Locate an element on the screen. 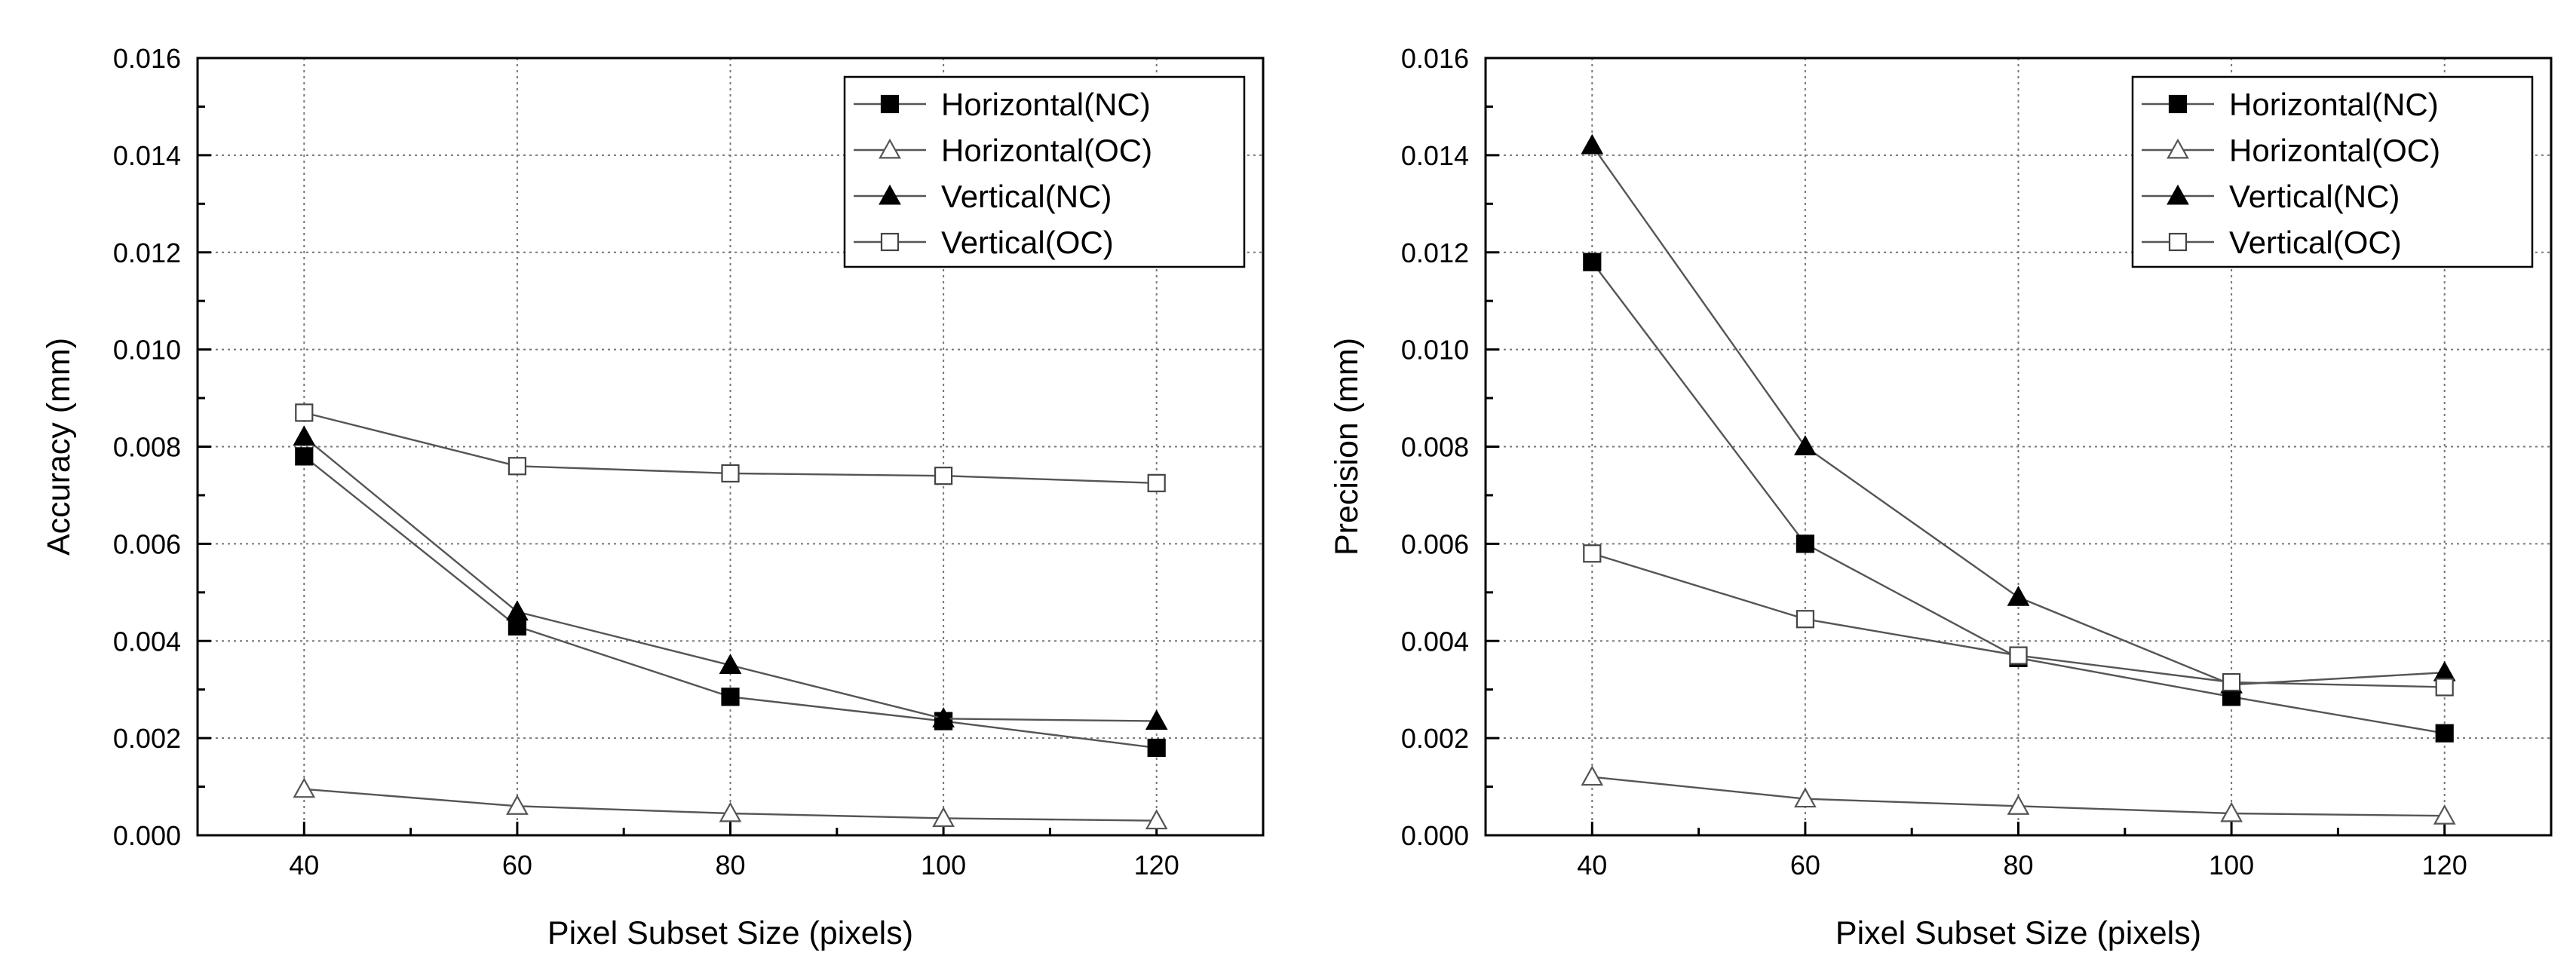 This screenshot has height=980, width=2576. legend-label: Horizontal(OC) is located at coordinates (1046, 150).